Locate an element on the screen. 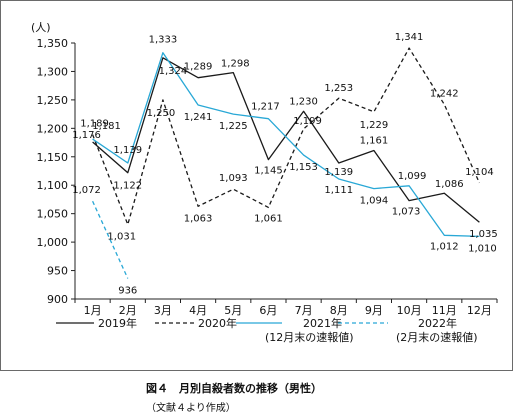 The height and width of the screenshot is (416, 515). legend-label-2: 2021年 is located at coordinates (322, 323).